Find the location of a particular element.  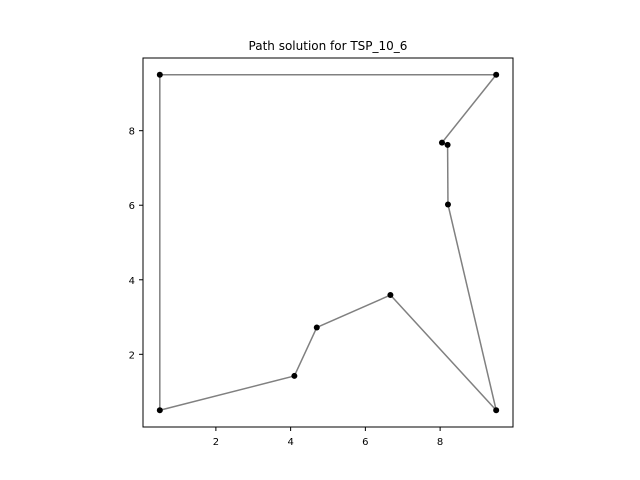

y-tick-label: 4 is located at coordinates (132, 281).